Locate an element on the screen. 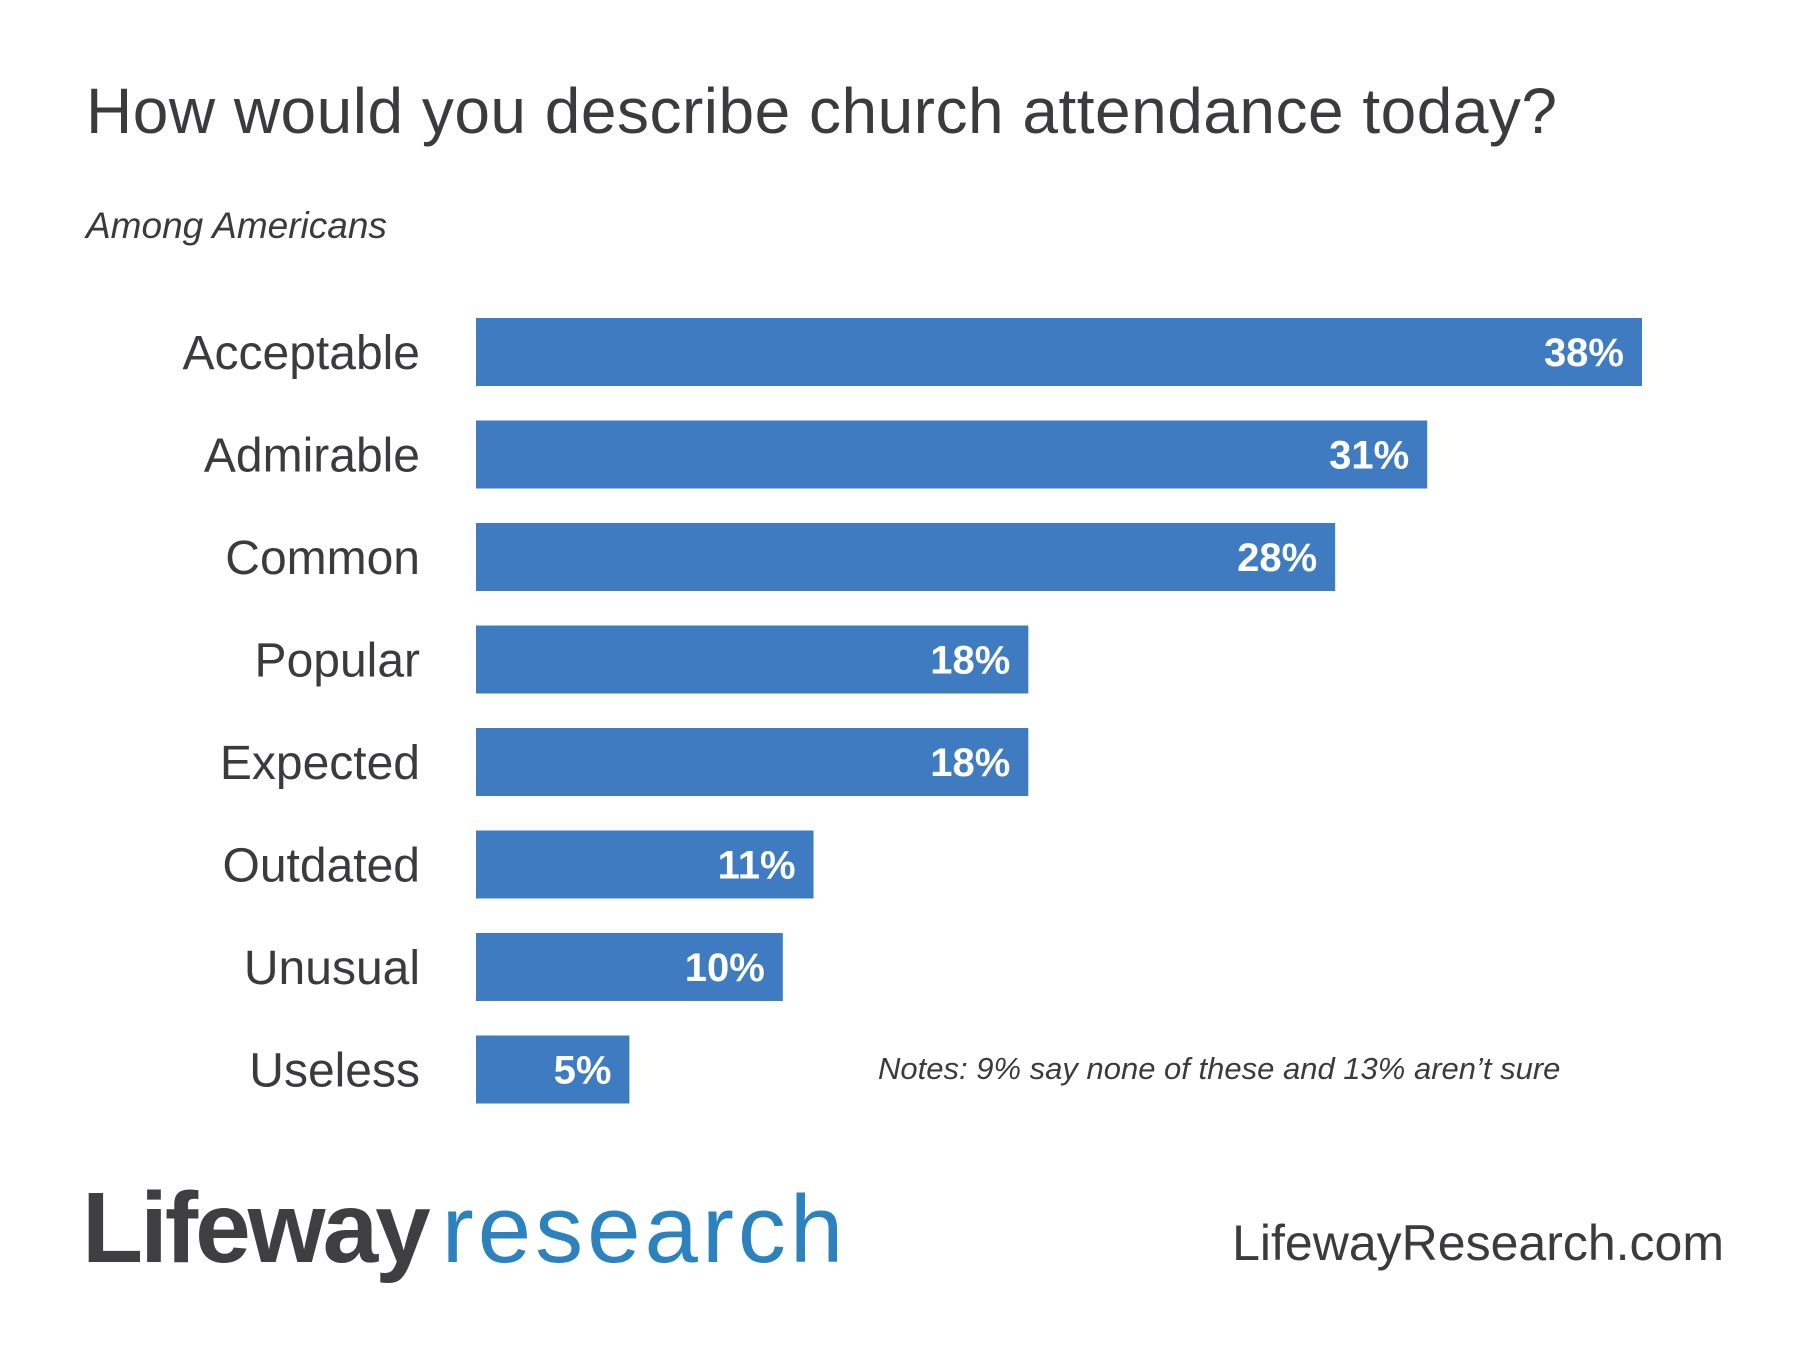  value-label-expected: 18% is located at coordinates (970, 763).